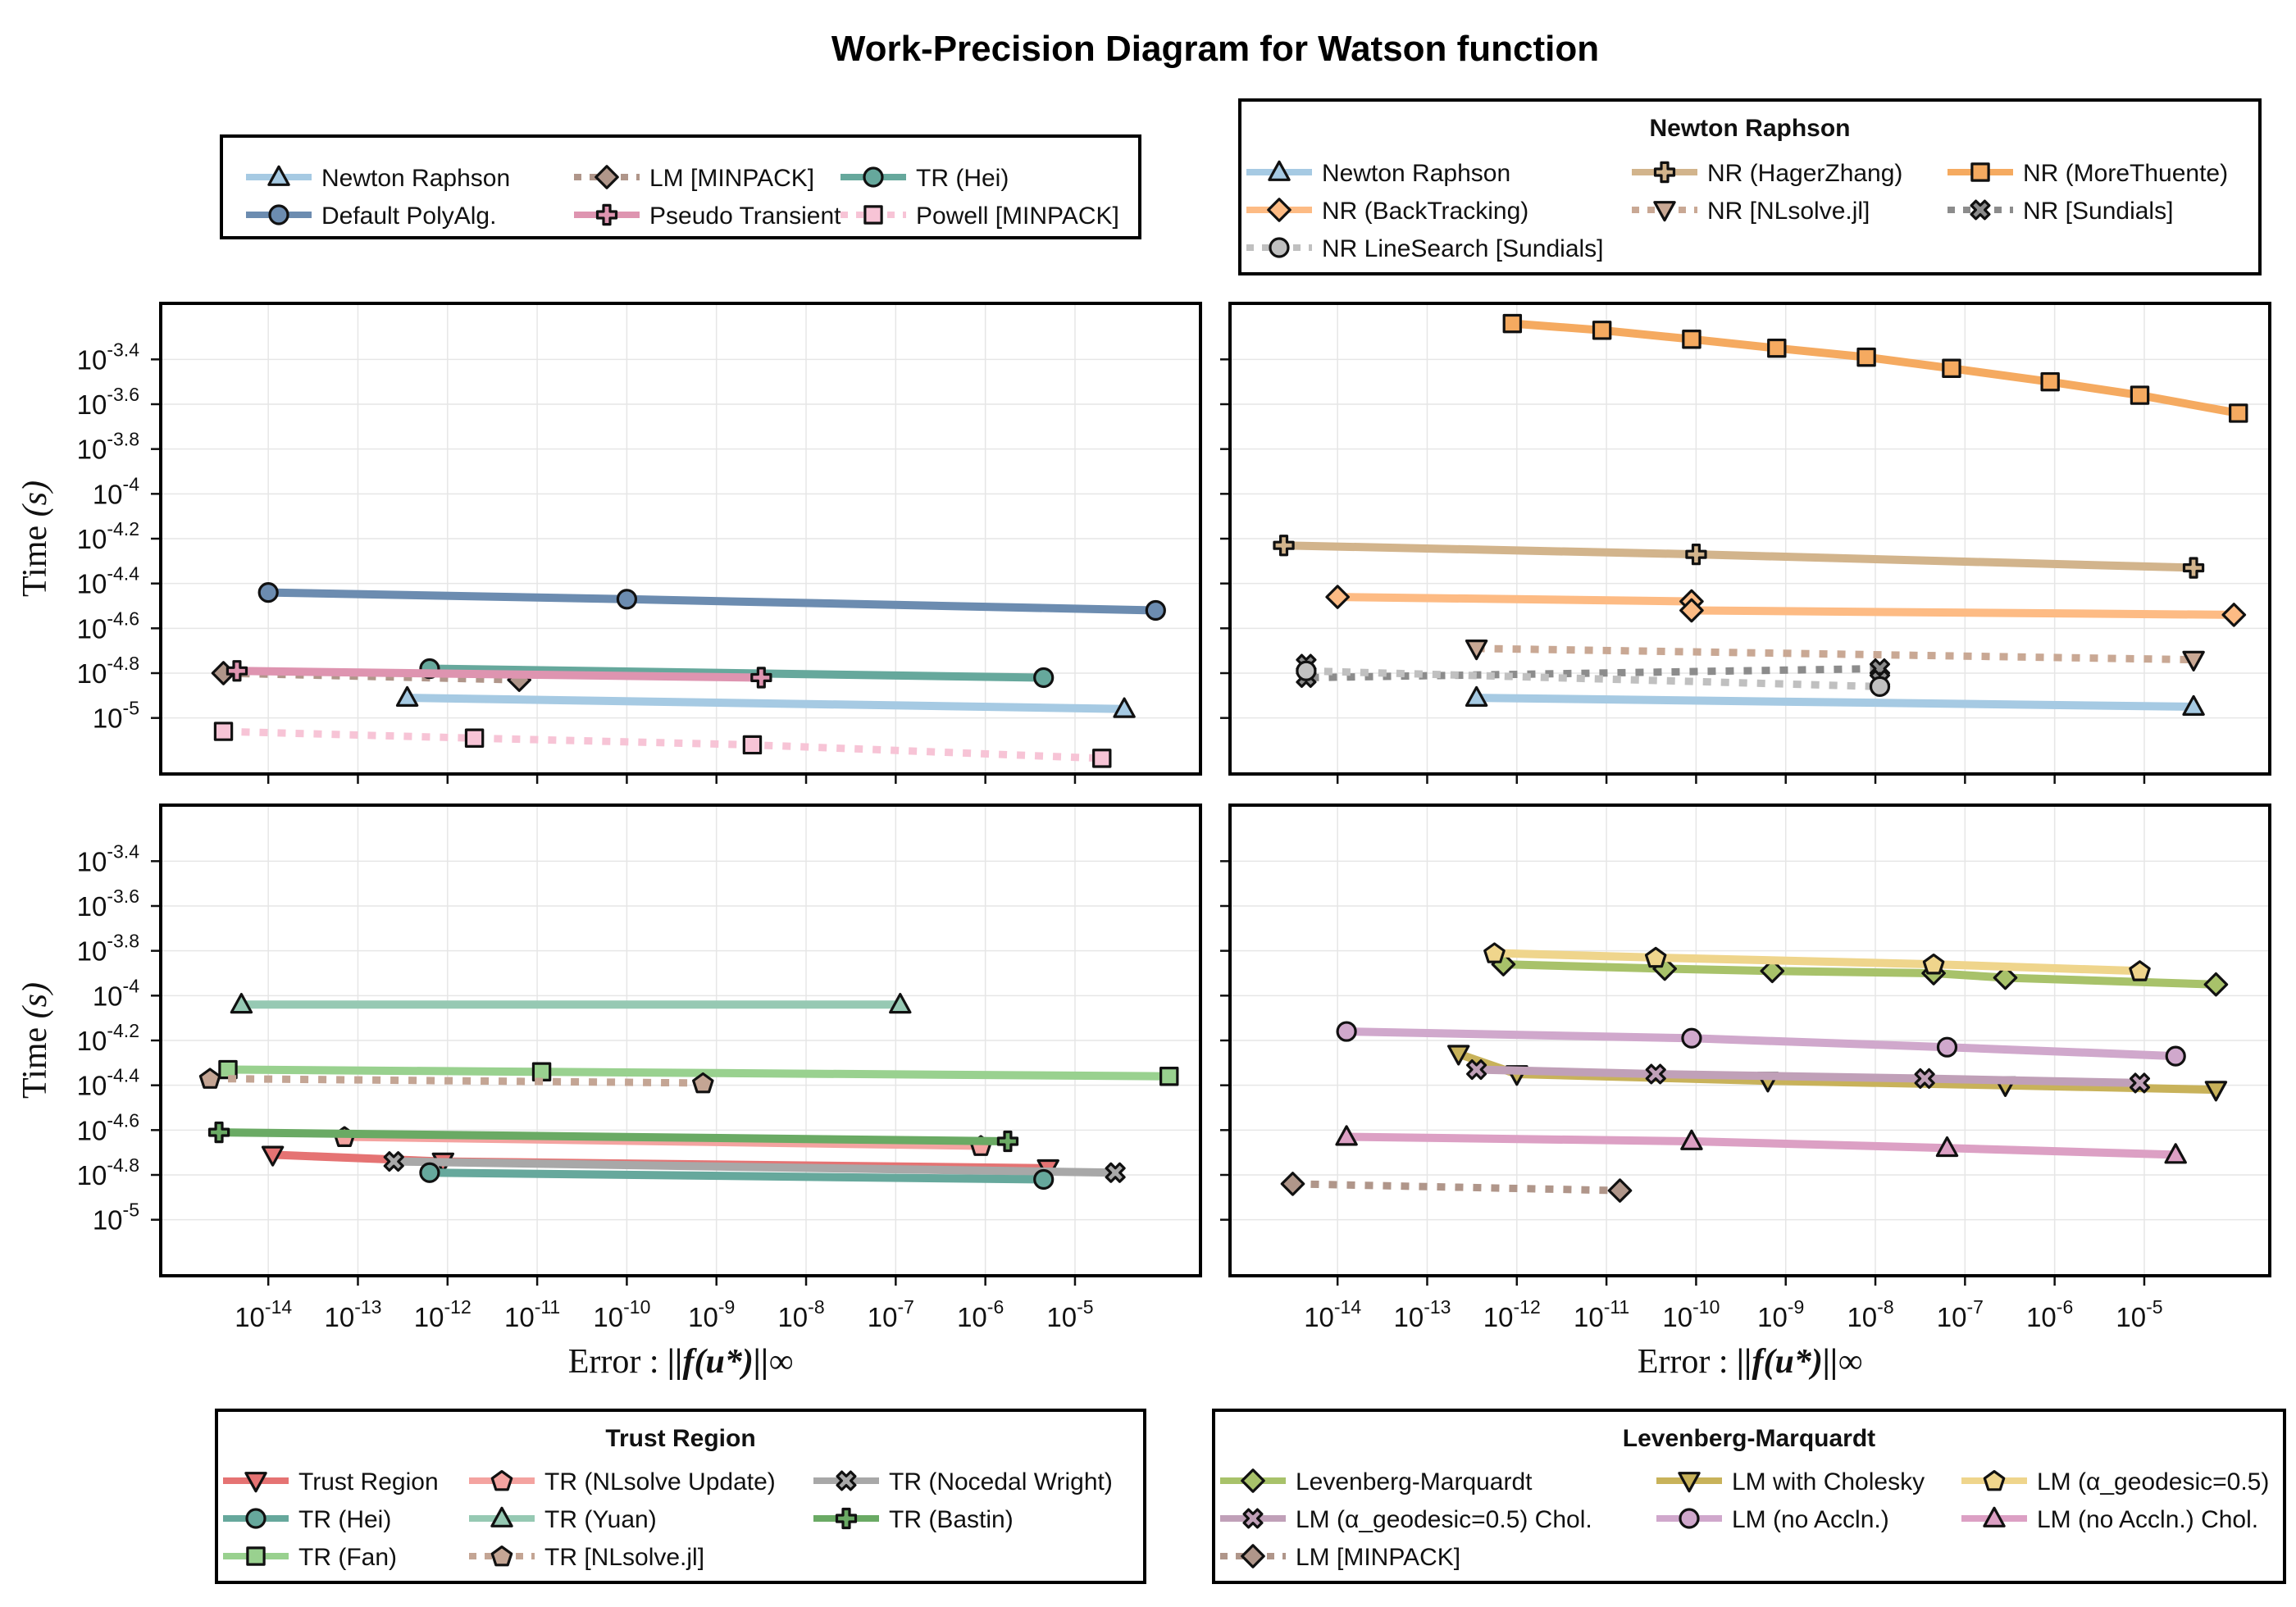 The height and width of the screenshot is (1607, 2296). I want to click on data-point-lm-no-accln-chol, so click(1346, 1135).